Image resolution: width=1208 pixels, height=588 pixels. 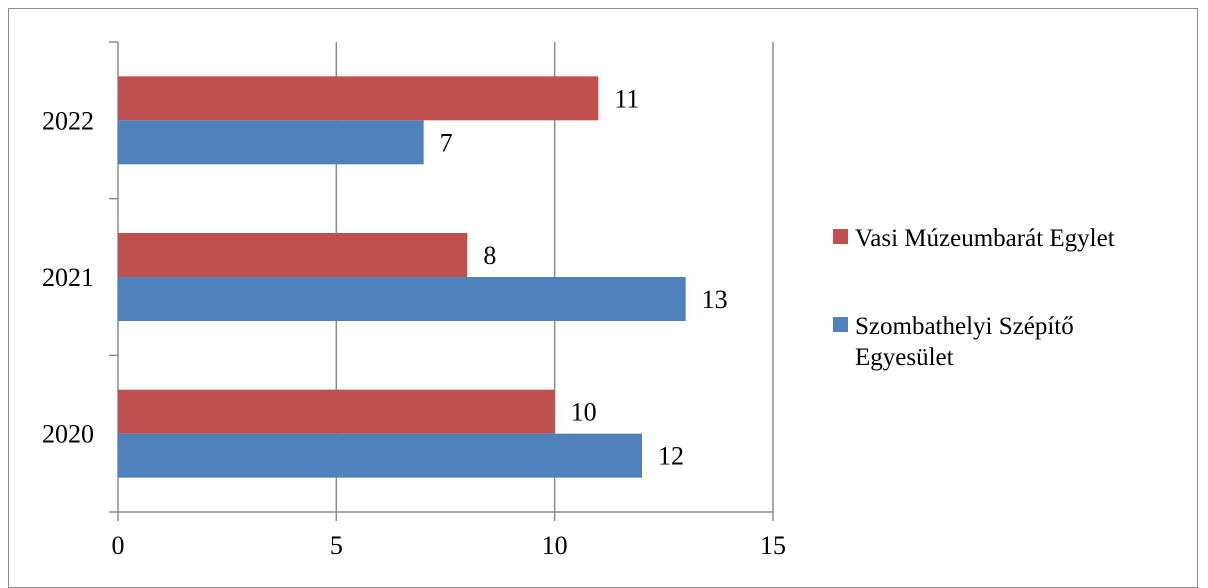 I want to click on data-label: 11, so click(x=626, y=98).